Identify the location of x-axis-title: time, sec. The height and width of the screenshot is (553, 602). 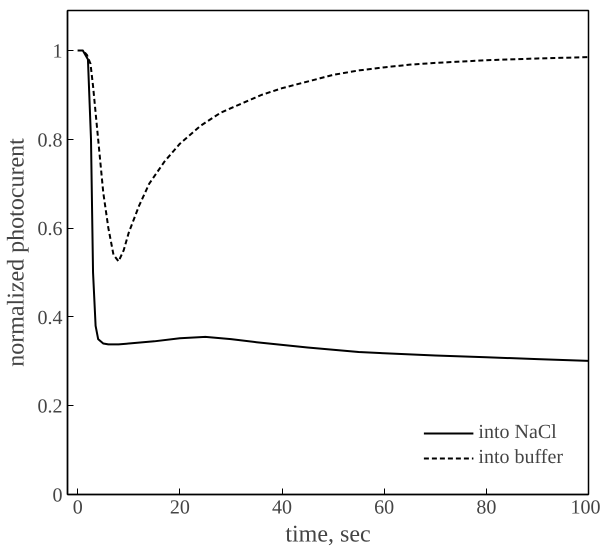
(328, 535).